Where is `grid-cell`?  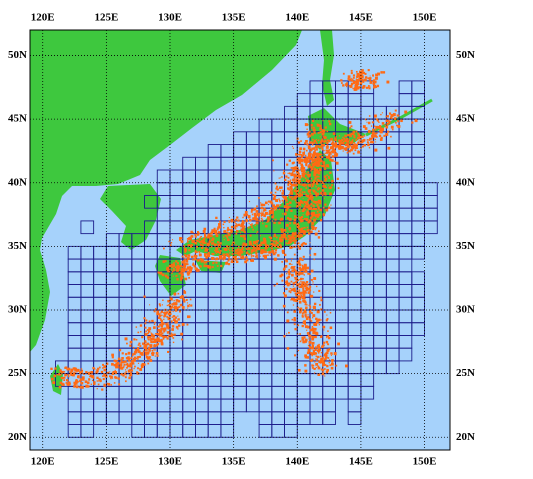
grid-cell is located at coordinates (418, 278).